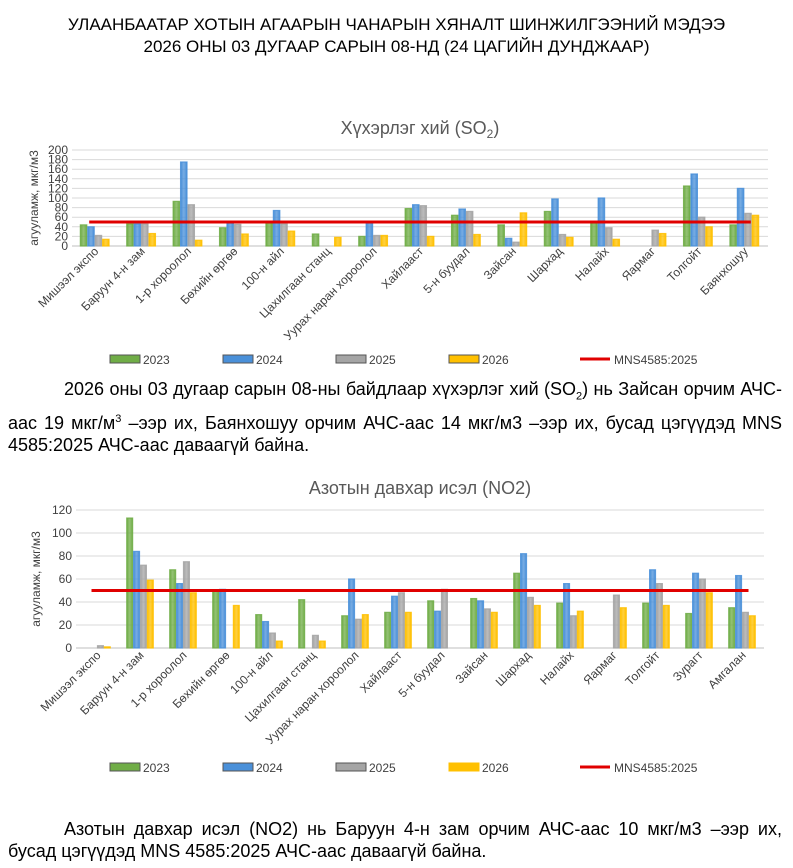  Describe the element at coordinates (58, 150) in the screenshot. I see `y-tick-label: 200` at that location.